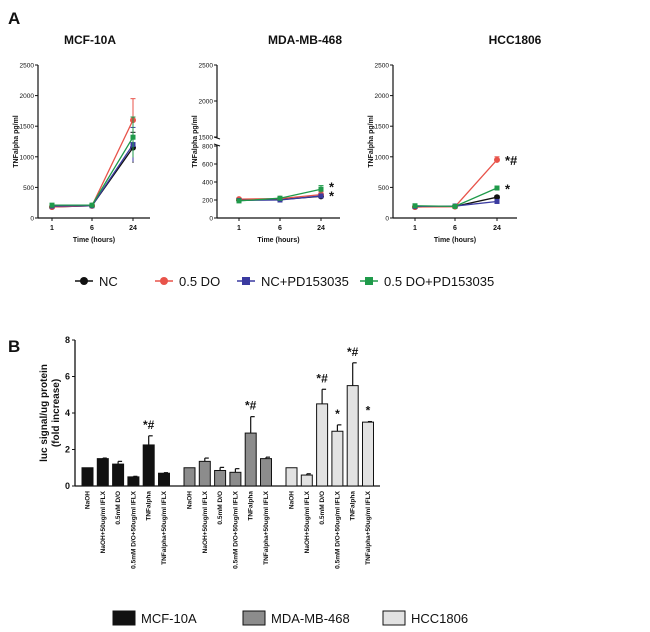  I want to click on axis-break-mark, so click(217, 145).